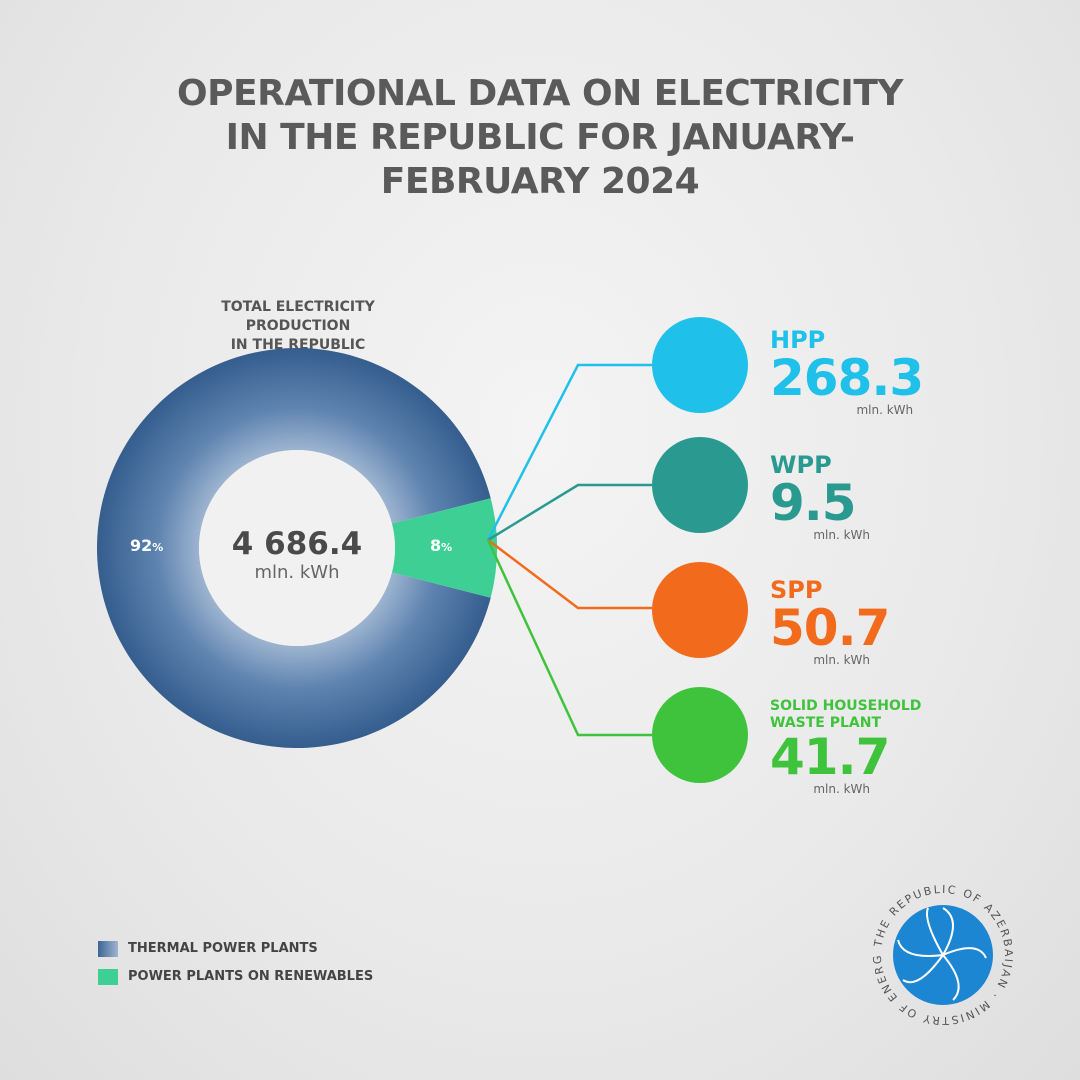 The width and height of the screenshot is (1080, 1080). Describe the element at coordinates (569, 452) in the screenshot. I see `connector-hpp` at that location.